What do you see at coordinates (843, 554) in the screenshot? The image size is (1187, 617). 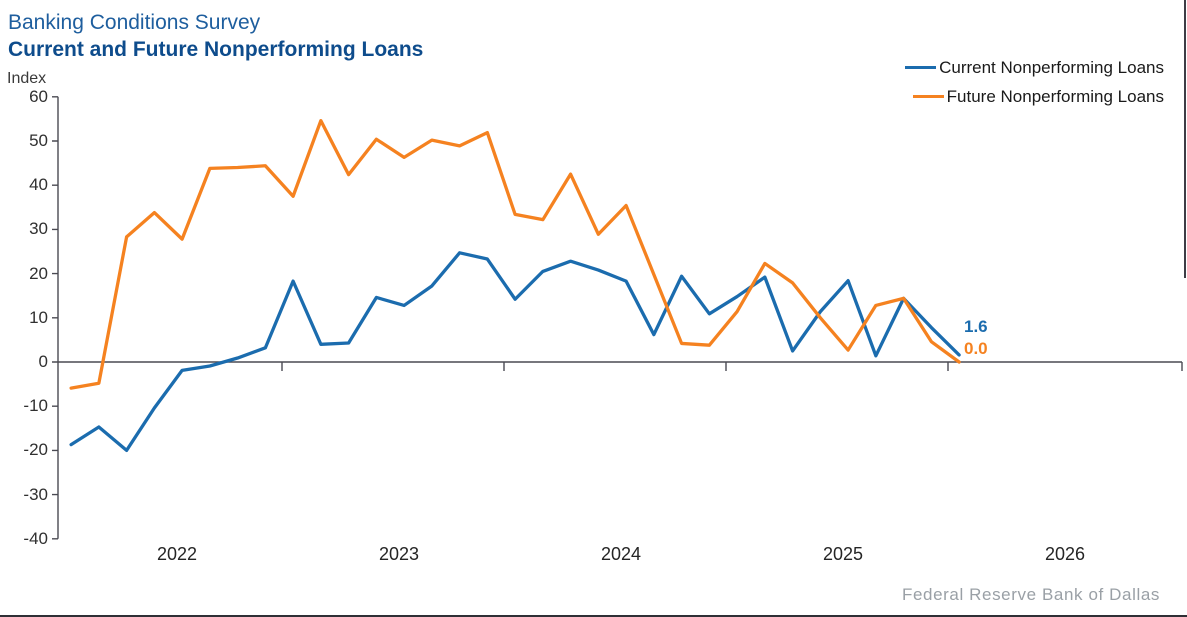 I see `x-year-label: 2025` at bounding box center [843, 554].